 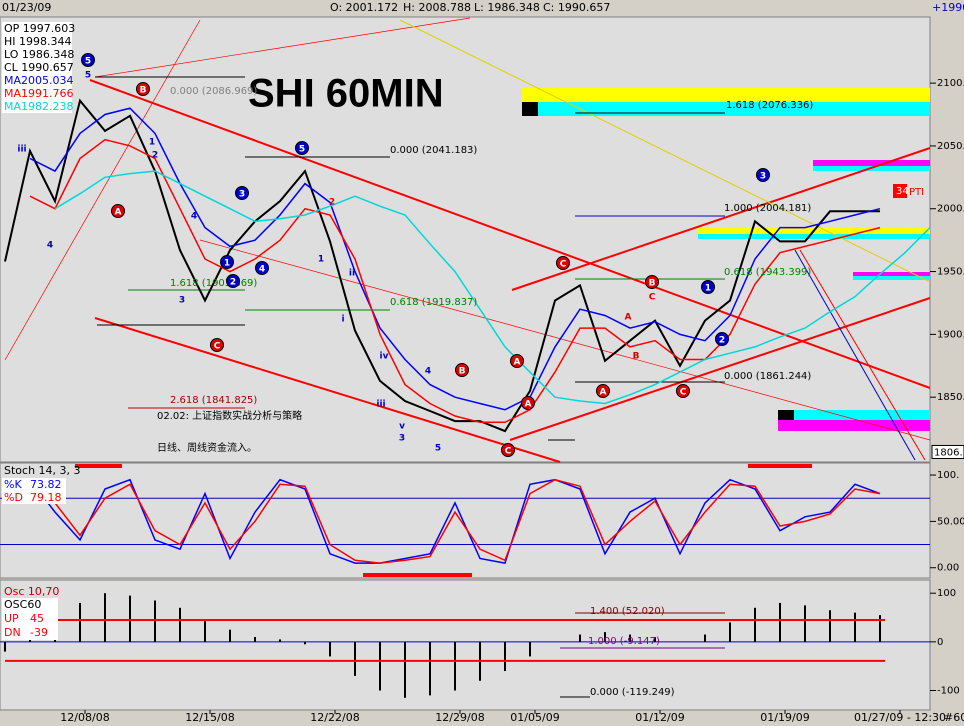 I want to click on annotation: PTI, so click(x=916, y=192).